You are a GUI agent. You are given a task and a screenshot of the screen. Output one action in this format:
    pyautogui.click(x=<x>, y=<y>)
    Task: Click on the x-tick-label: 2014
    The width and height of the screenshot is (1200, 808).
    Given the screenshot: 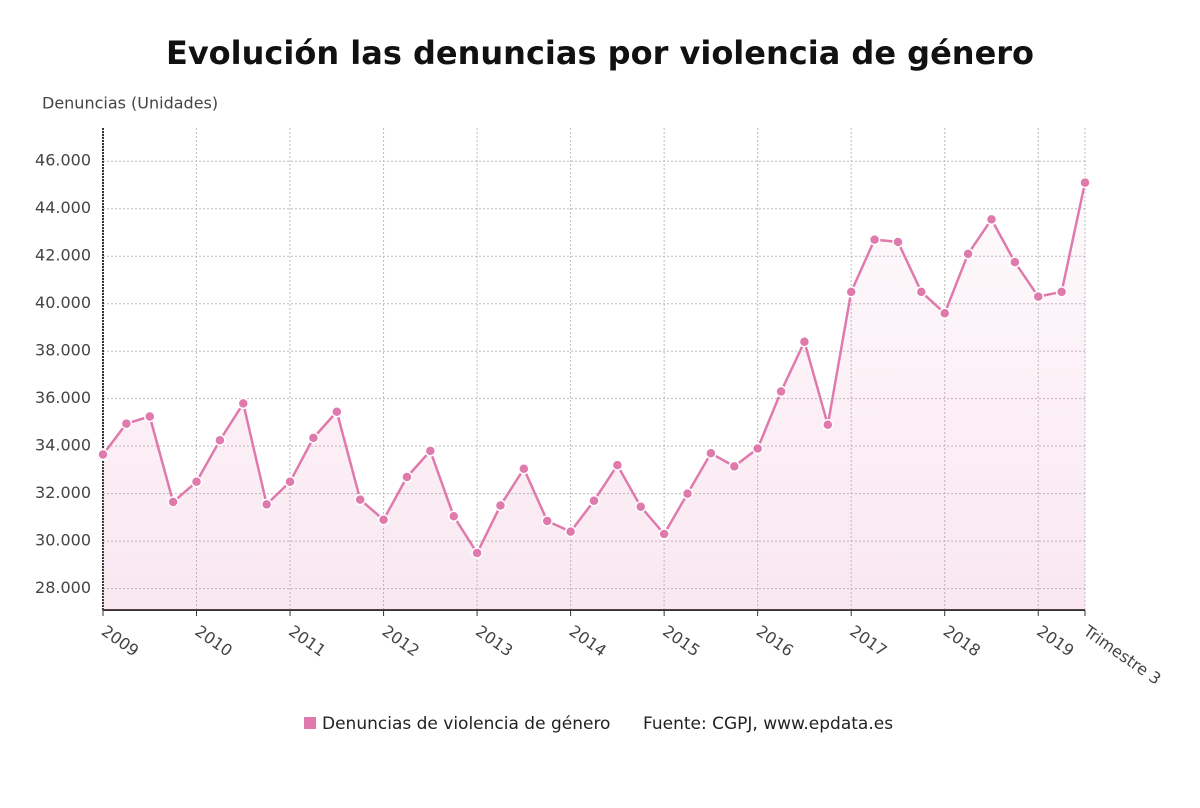 What is the action you would take?
    pyautogui.click(x=588, y=640)
    